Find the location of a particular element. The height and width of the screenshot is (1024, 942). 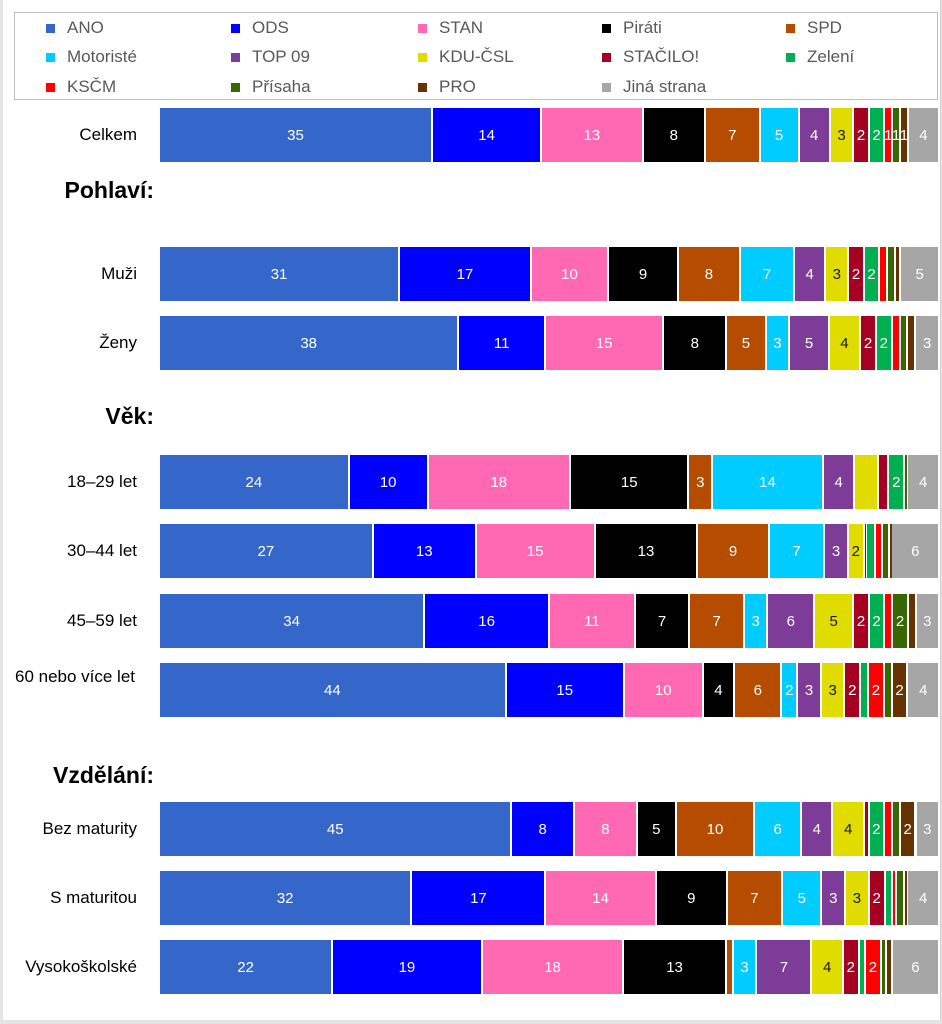

data-label-spd: 9 is located at coordinates (733, 551).